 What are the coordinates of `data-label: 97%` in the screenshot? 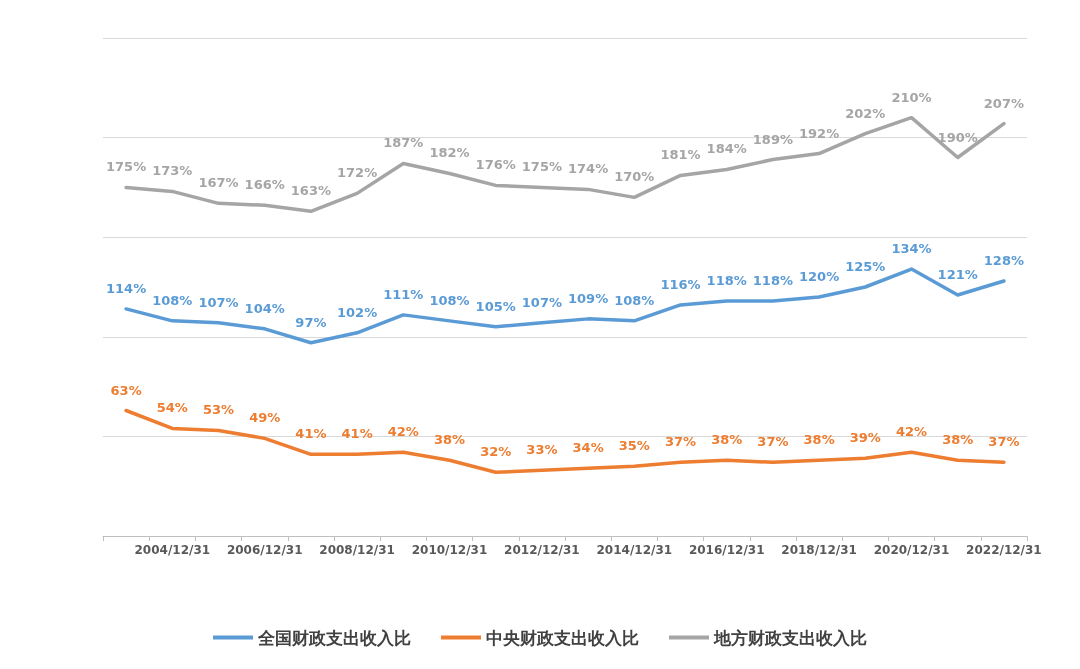 It's located at (311, 322).